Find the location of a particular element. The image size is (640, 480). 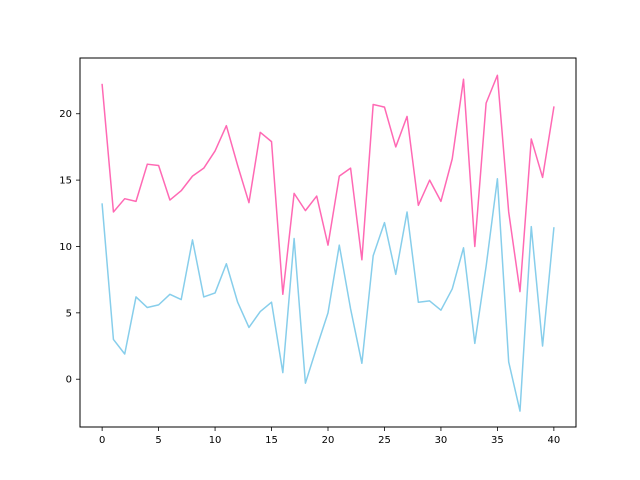

y-tick-label: 0 is located at coordinates (69, 380).